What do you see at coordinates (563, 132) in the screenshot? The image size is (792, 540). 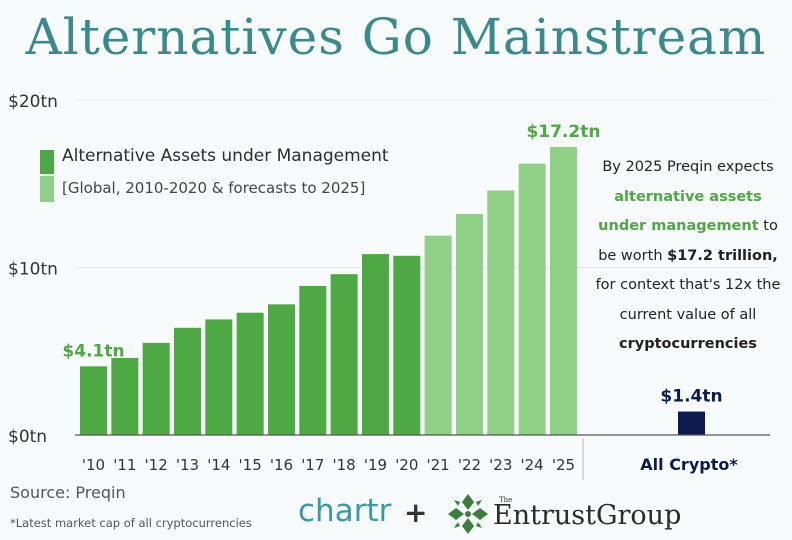 I see `data-label: $17.2tn` at bounding box center [563, 132].